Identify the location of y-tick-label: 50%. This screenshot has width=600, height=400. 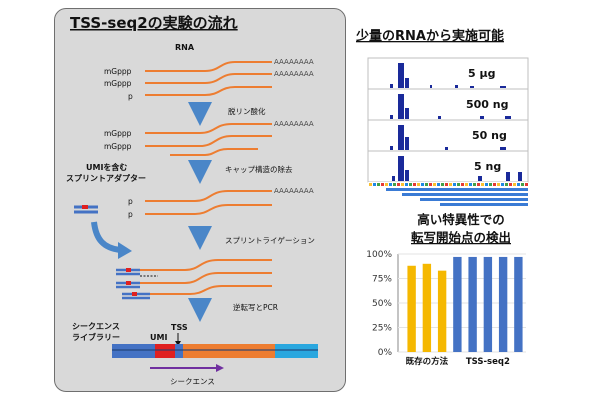
(382, 304).